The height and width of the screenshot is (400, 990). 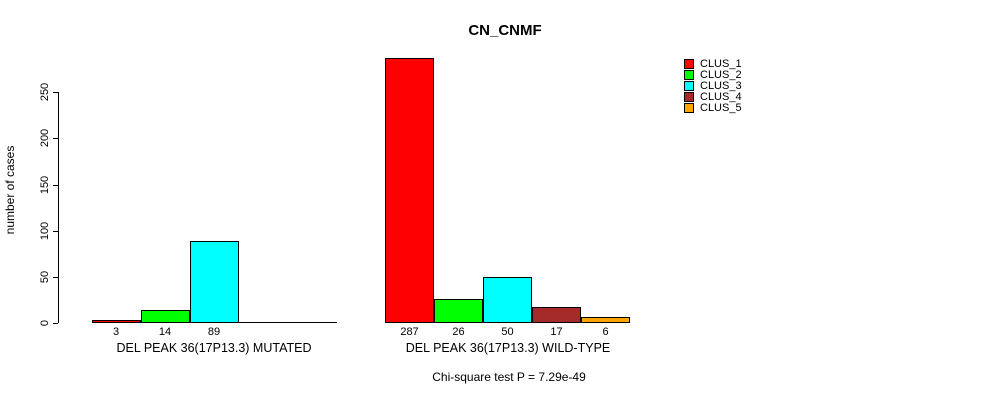 I want to click on y-tick-label: 250, so click(x=45, y=92).